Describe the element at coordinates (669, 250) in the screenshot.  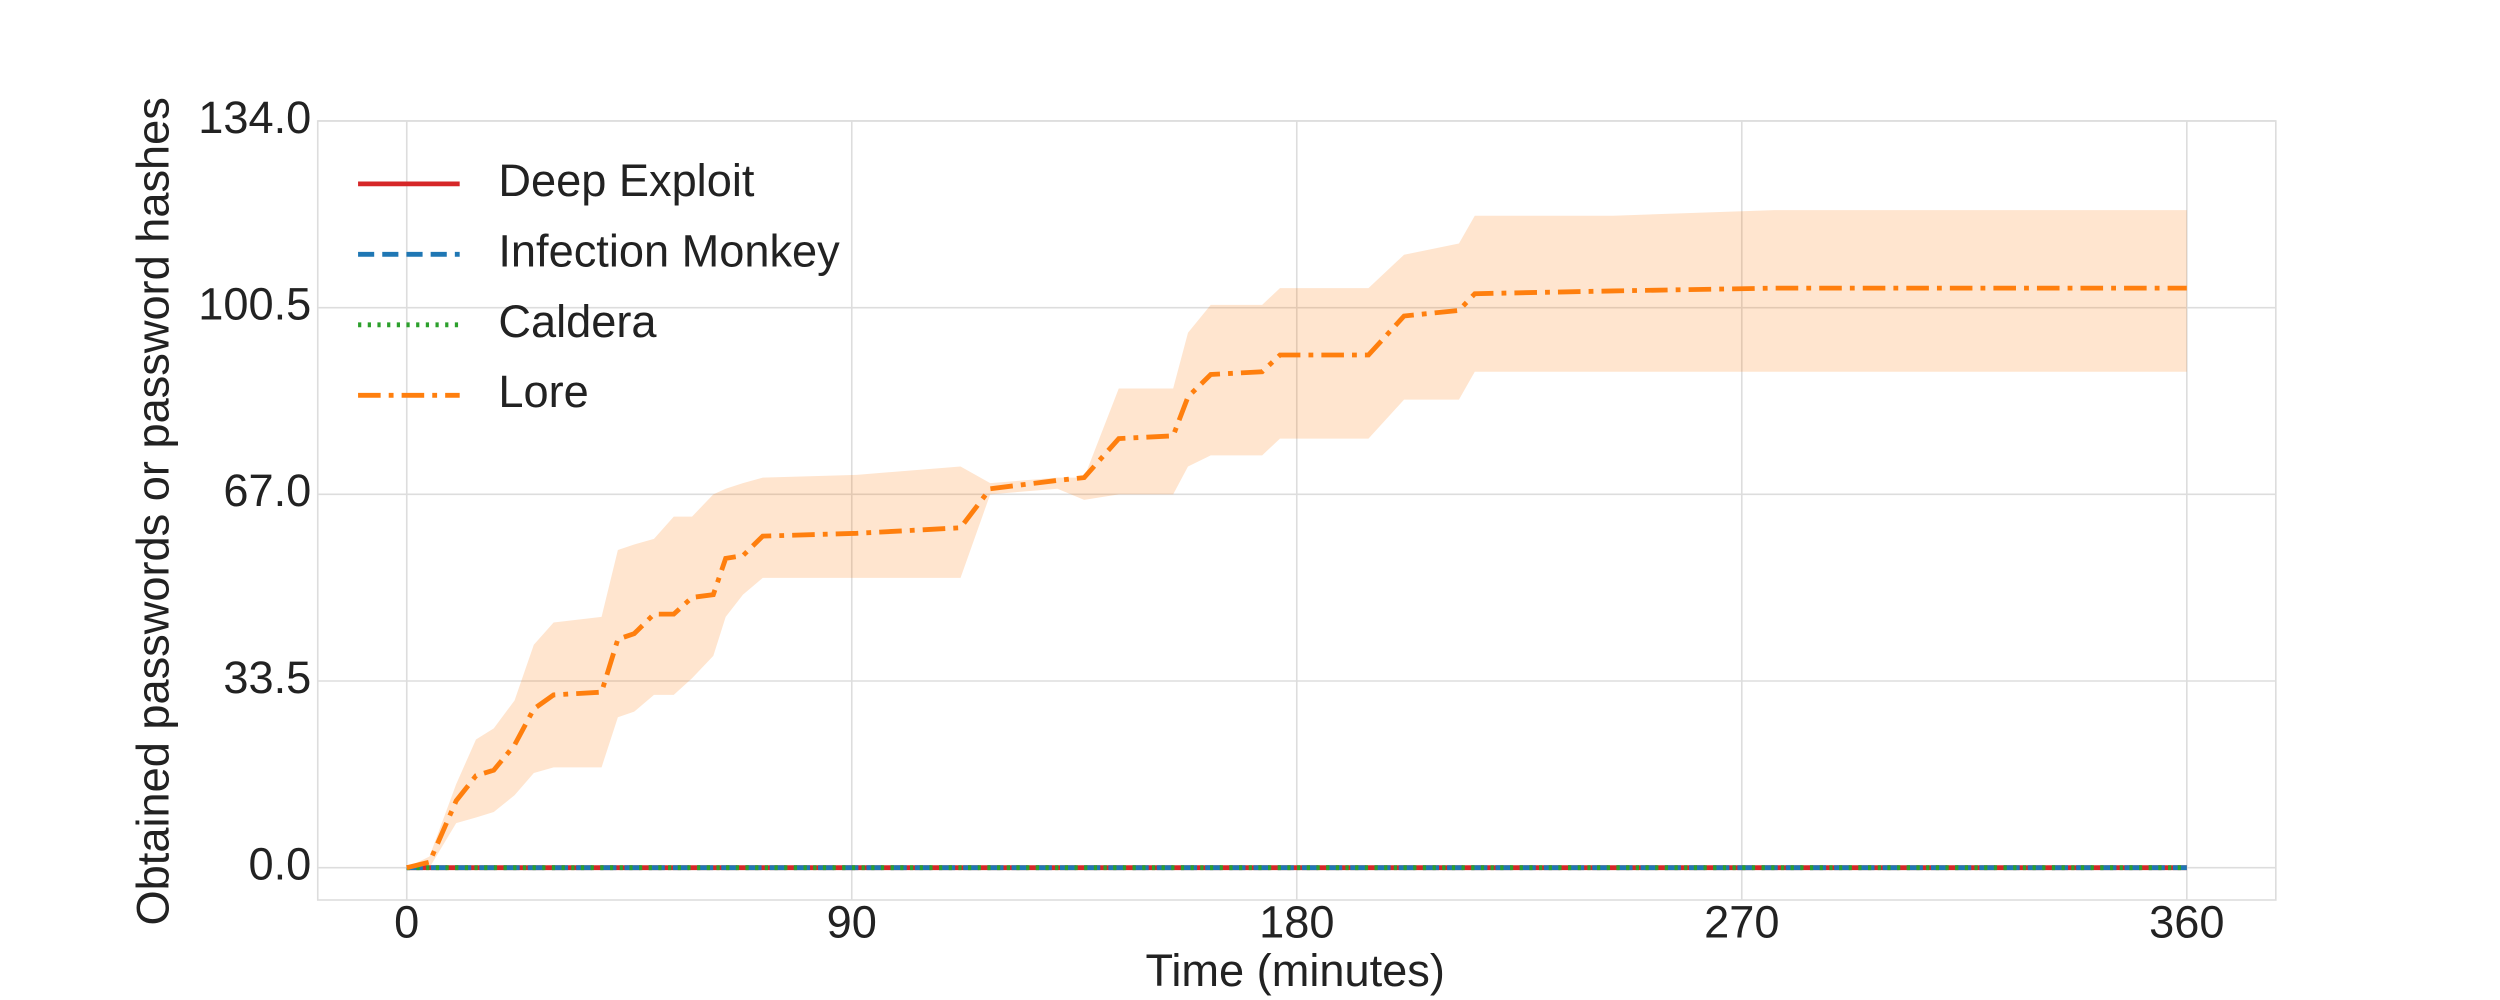
I see `legend-label: Infection Monkey` at that location.